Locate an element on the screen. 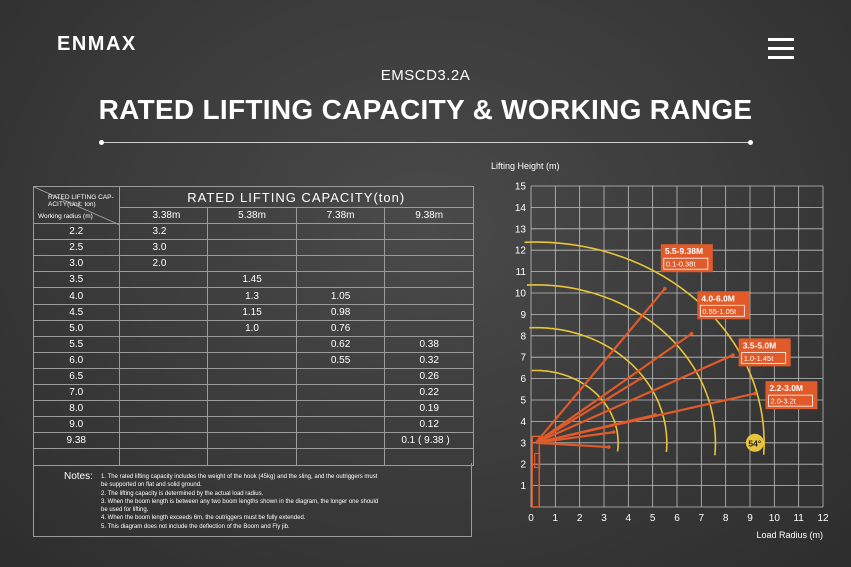 The height and width of the screenshot is (567, 851). capacity-cell: 0.38 is located at coordinates (429, 344).